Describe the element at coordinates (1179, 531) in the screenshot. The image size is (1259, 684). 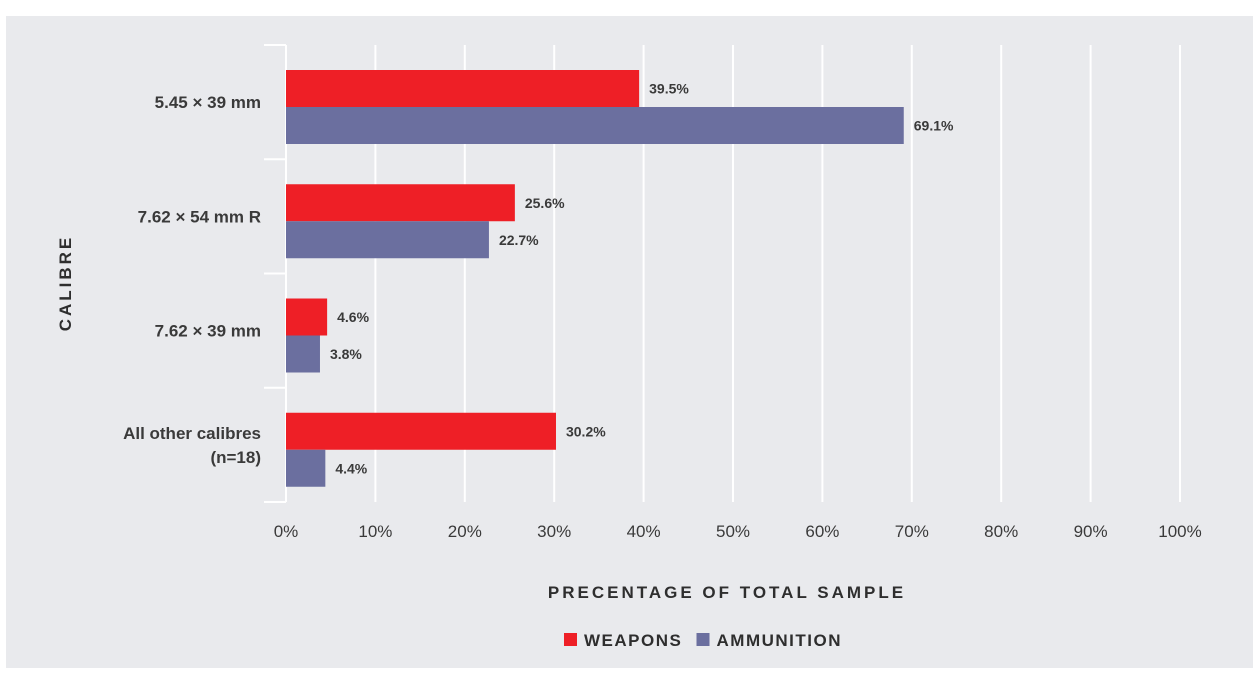
I see `x-tick-label: 100%` at that location.